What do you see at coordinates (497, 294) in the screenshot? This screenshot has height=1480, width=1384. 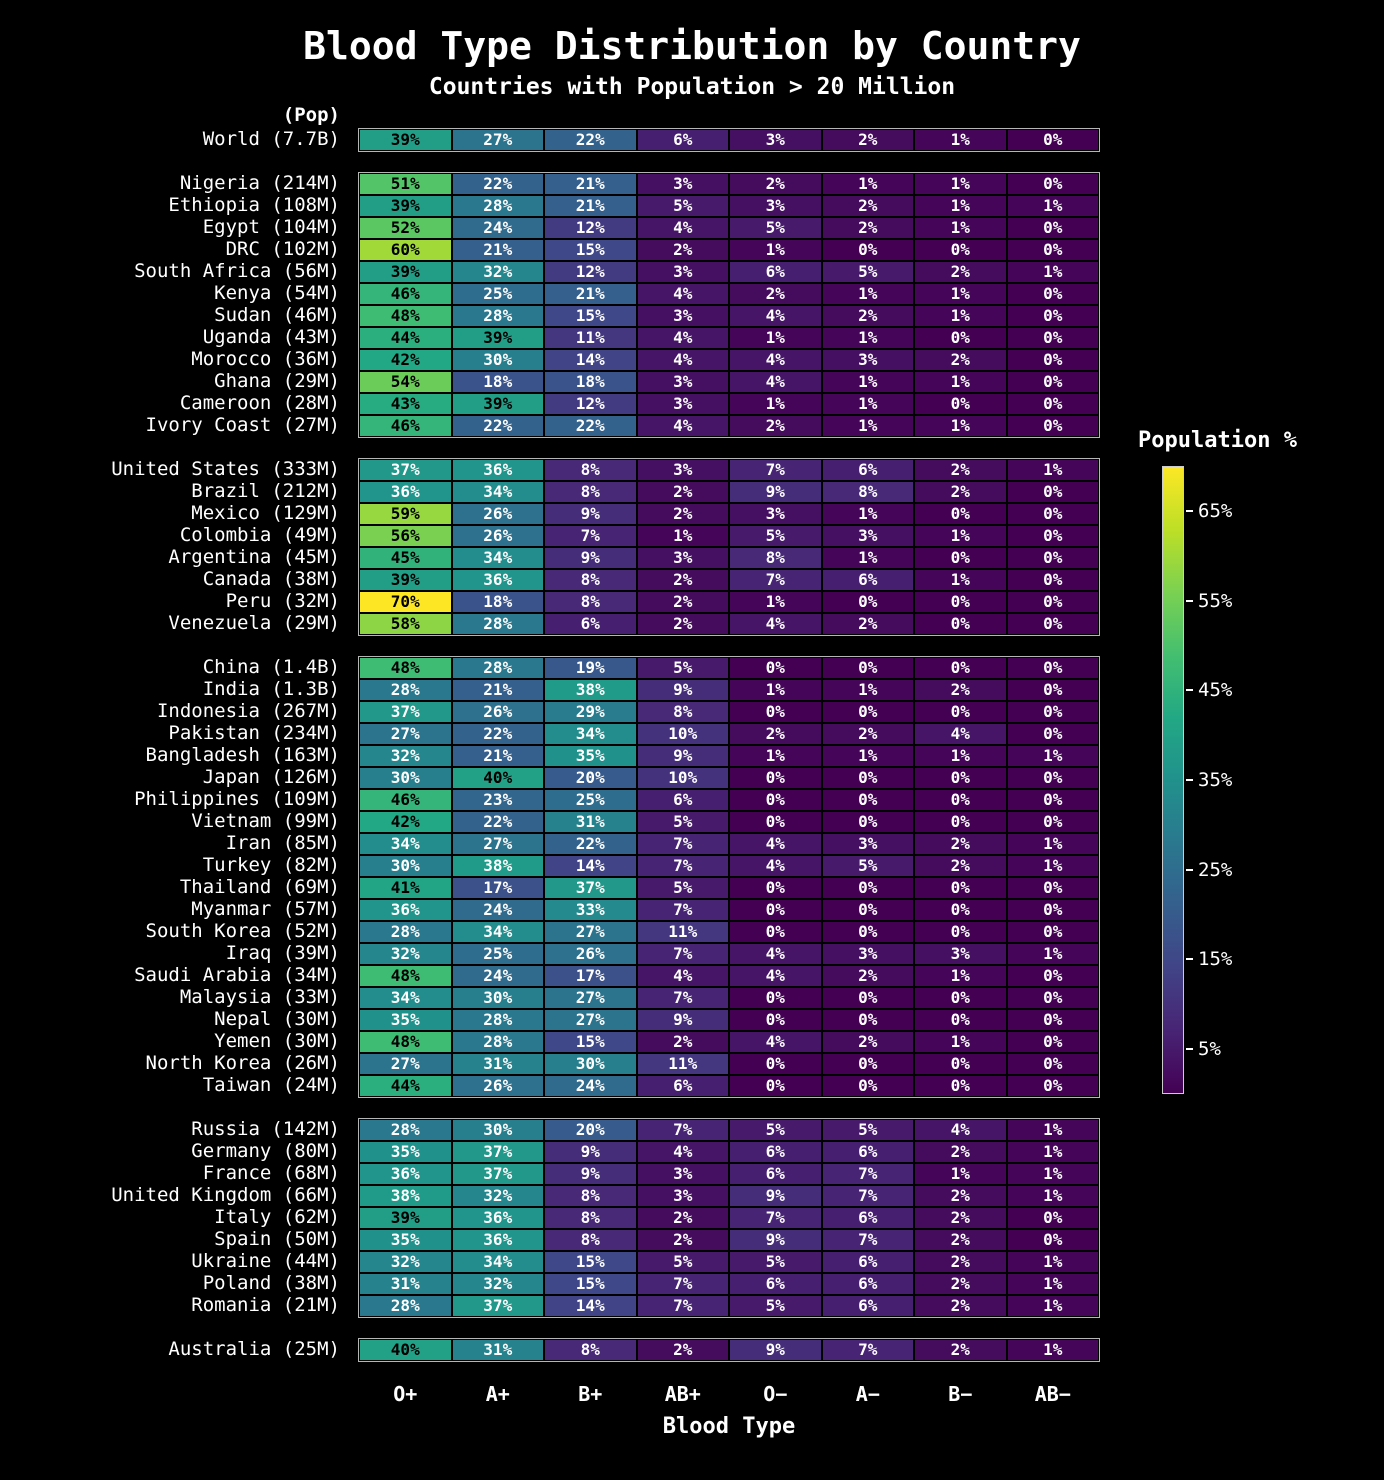 I see `heatmap-cell: 25%` at bounding box center [497, 294].